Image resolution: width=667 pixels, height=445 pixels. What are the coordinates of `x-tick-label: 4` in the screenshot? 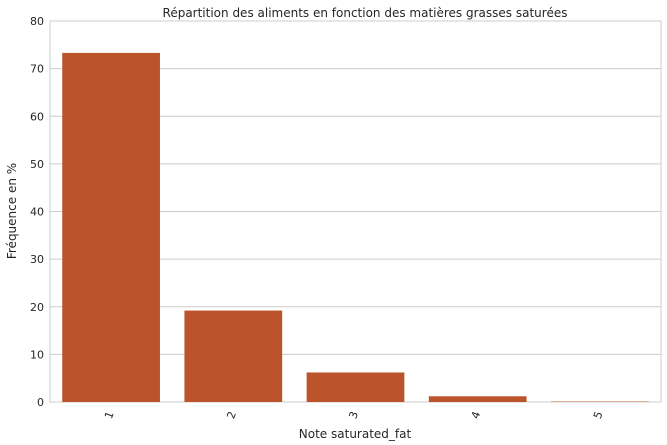 It's located at (476, 415).